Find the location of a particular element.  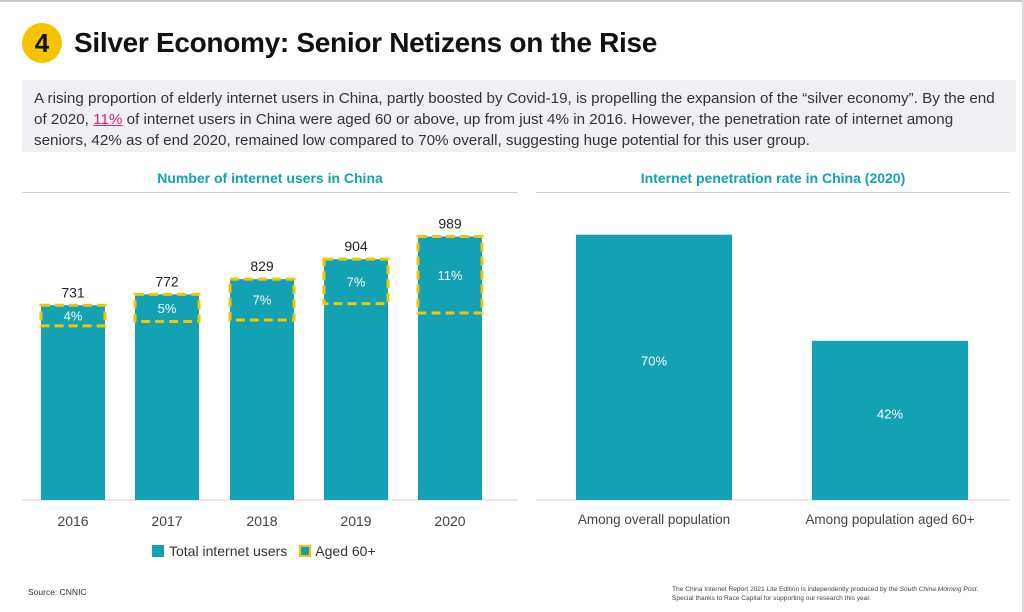

x-tick-label: Among population aged 60+ is located at coordinates (889, 519).